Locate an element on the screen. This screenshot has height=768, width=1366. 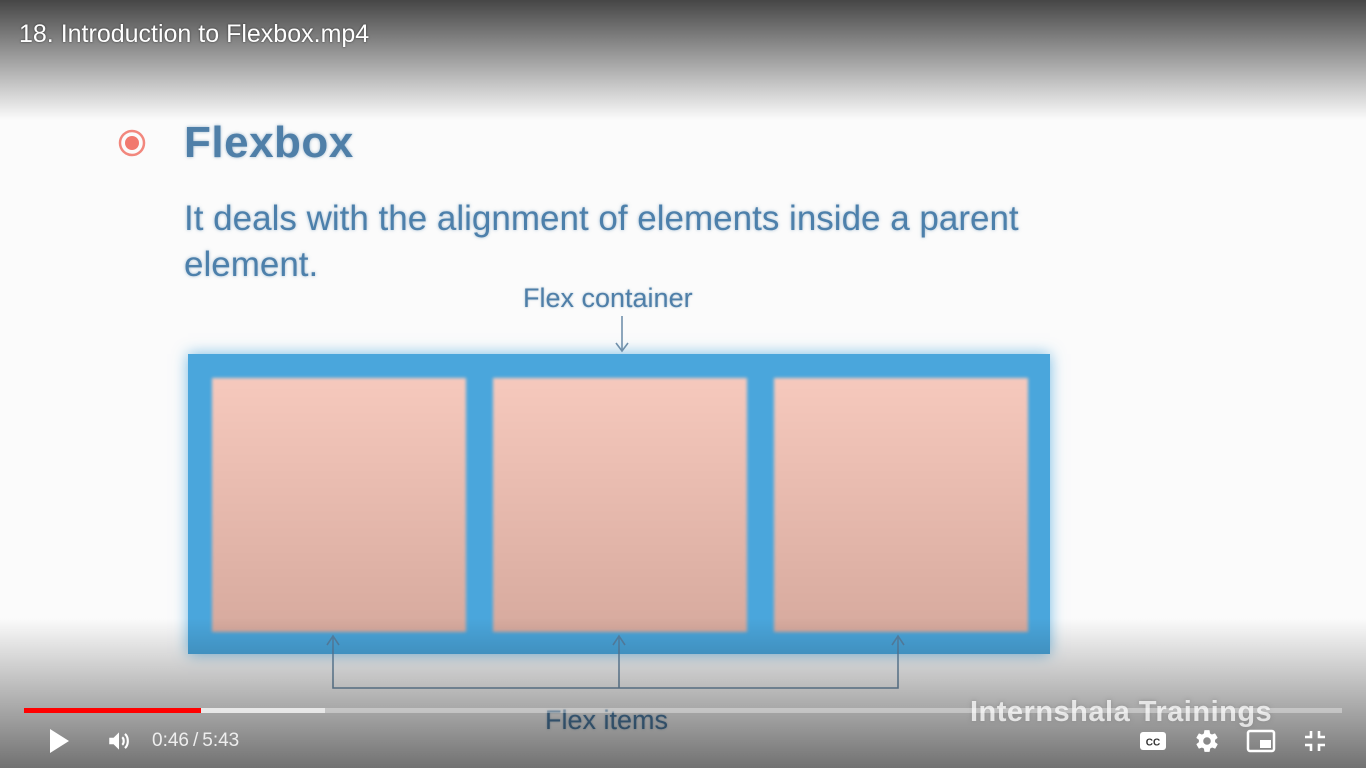
exit-fullscreen-button is located at coordinates (1315, 741).